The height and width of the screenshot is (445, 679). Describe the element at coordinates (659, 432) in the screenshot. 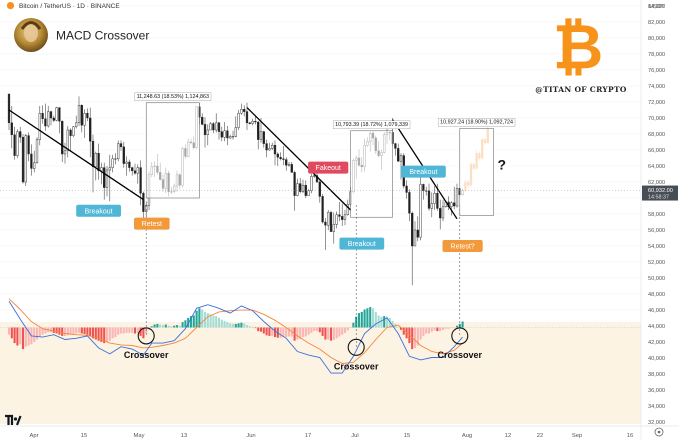

I see `time-settings-icon` at that location.